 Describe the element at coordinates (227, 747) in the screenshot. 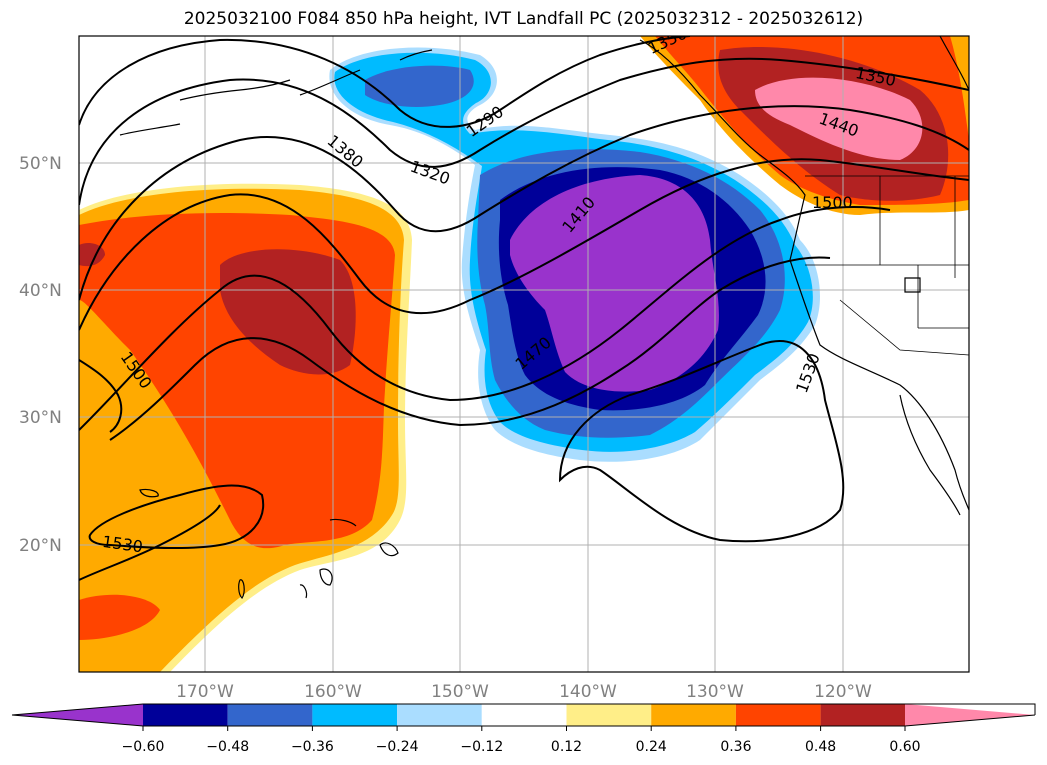

I see `colorbar-tick-label: −0.48` at that location.